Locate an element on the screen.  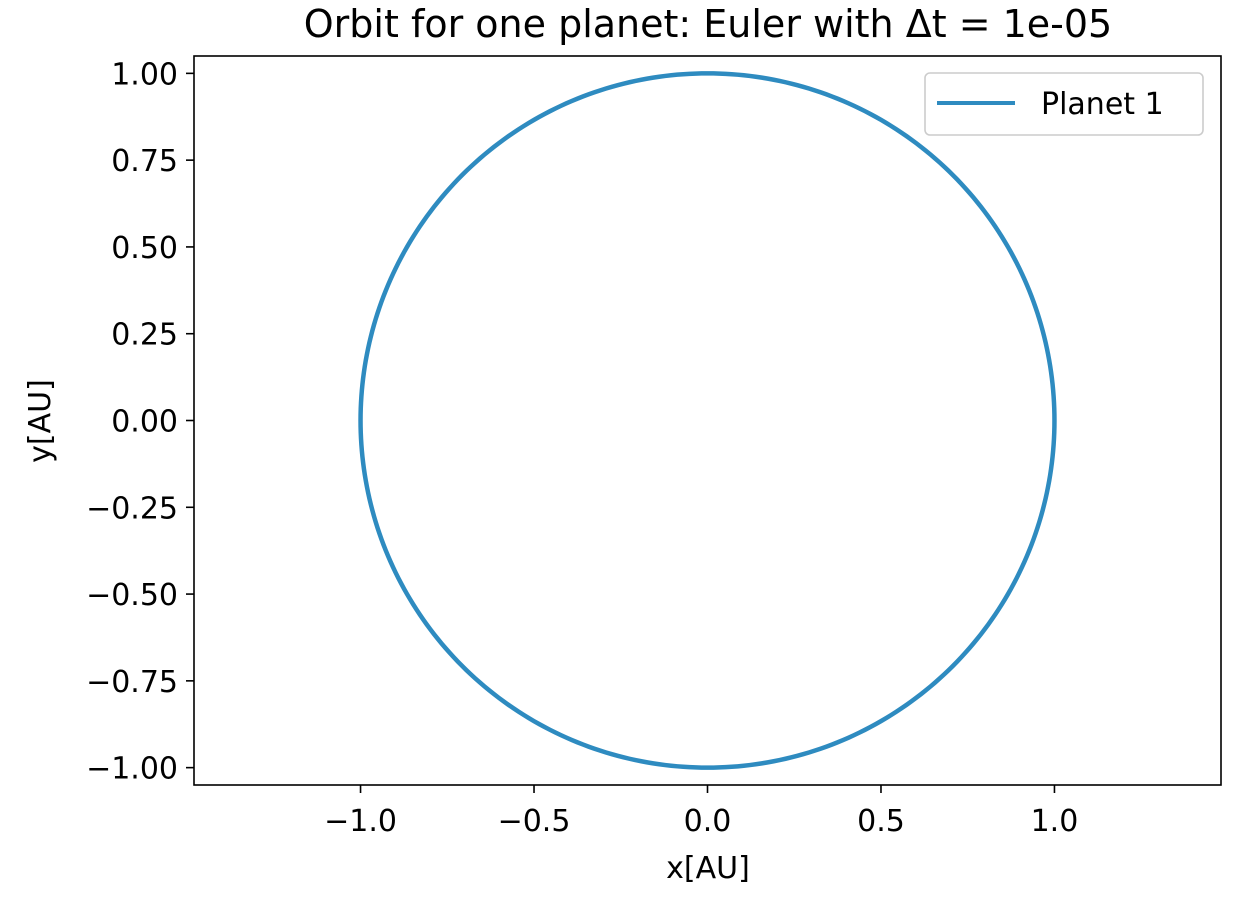
y-tick-label: 0.50 is located at coordinates (144, 248).